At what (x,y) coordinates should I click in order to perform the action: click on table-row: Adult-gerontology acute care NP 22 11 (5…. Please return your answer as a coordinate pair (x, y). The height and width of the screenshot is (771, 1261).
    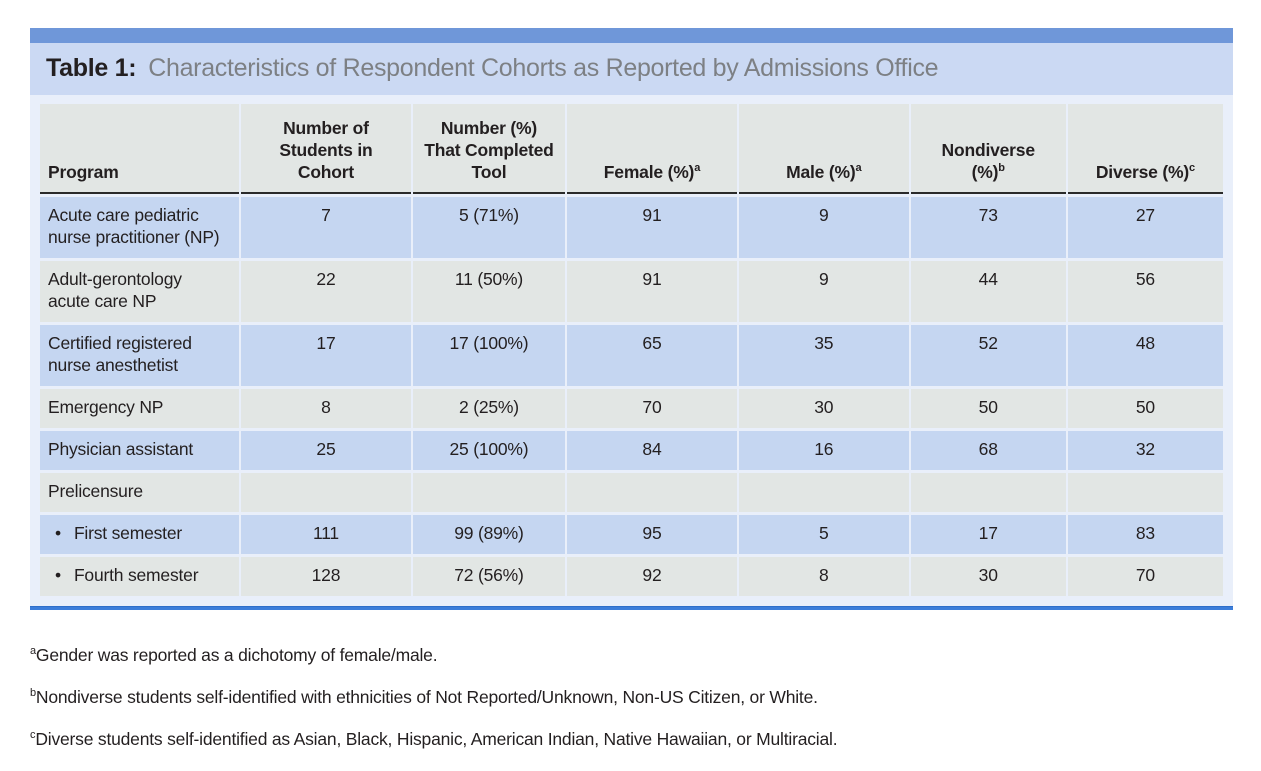
    Looking at the image, I should click on (631, 291).